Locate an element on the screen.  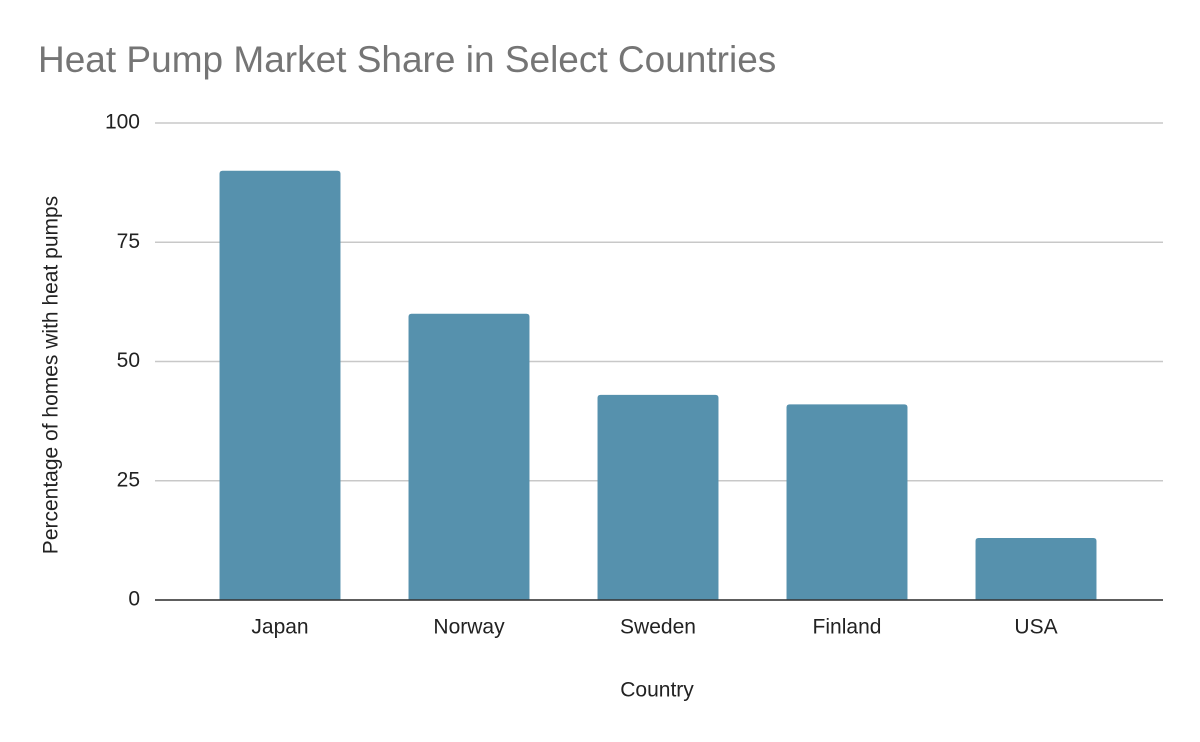
y-tick-label: 50 is located at coordinates (128, 360).